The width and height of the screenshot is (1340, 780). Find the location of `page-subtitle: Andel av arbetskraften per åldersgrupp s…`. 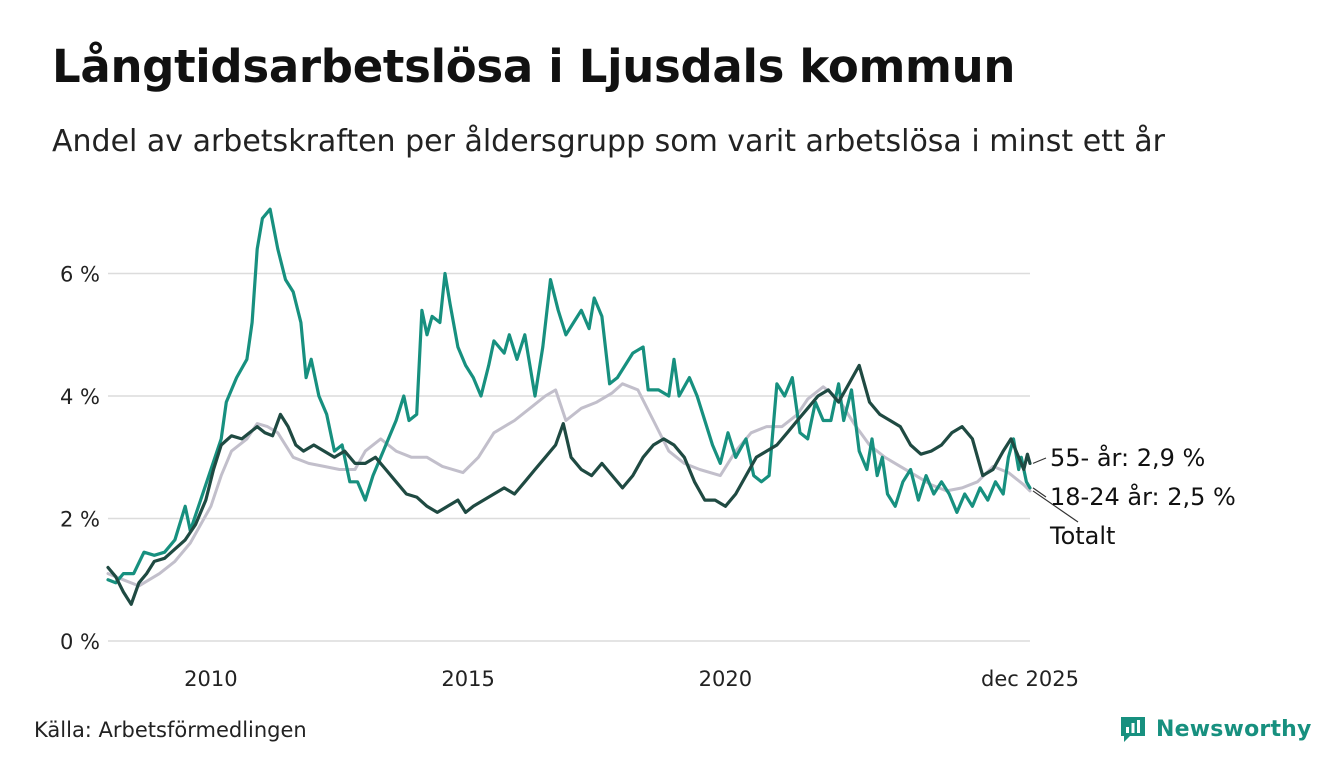

page-subtitle: Andel av arbetskraften per åldersgrupp s… is located at coordinates (608, 141).